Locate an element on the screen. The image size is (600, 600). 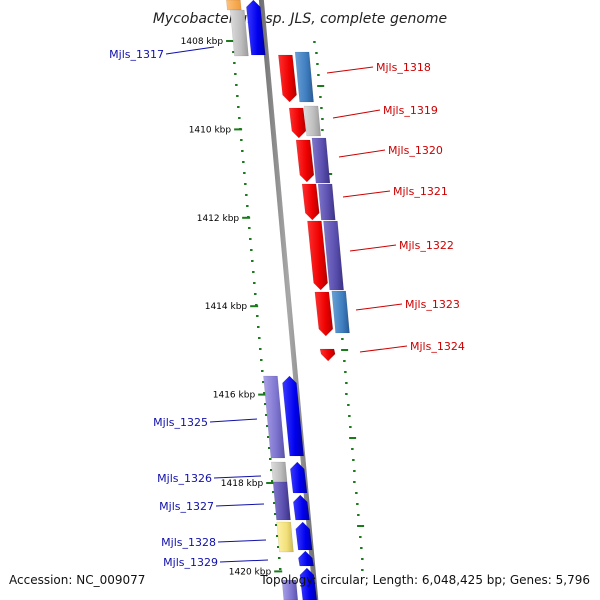
gene-label-reverse: Mjls_1327 is located at coordinates (186, 506).